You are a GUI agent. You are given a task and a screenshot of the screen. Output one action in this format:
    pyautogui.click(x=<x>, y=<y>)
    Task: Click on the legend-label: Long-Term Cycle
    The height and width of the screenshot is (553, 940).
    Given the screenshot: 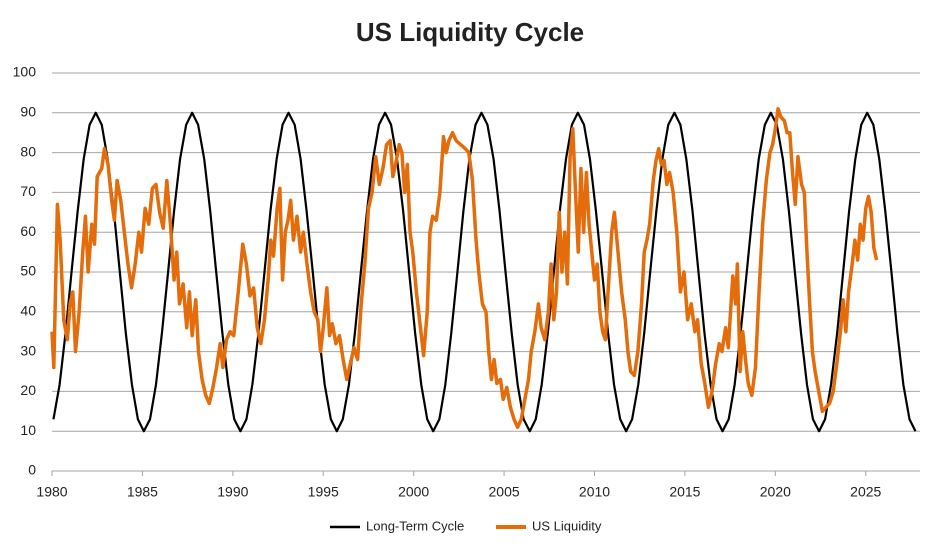 What is the action you would take?
    pyautogui.click(x=415, y=525)
    